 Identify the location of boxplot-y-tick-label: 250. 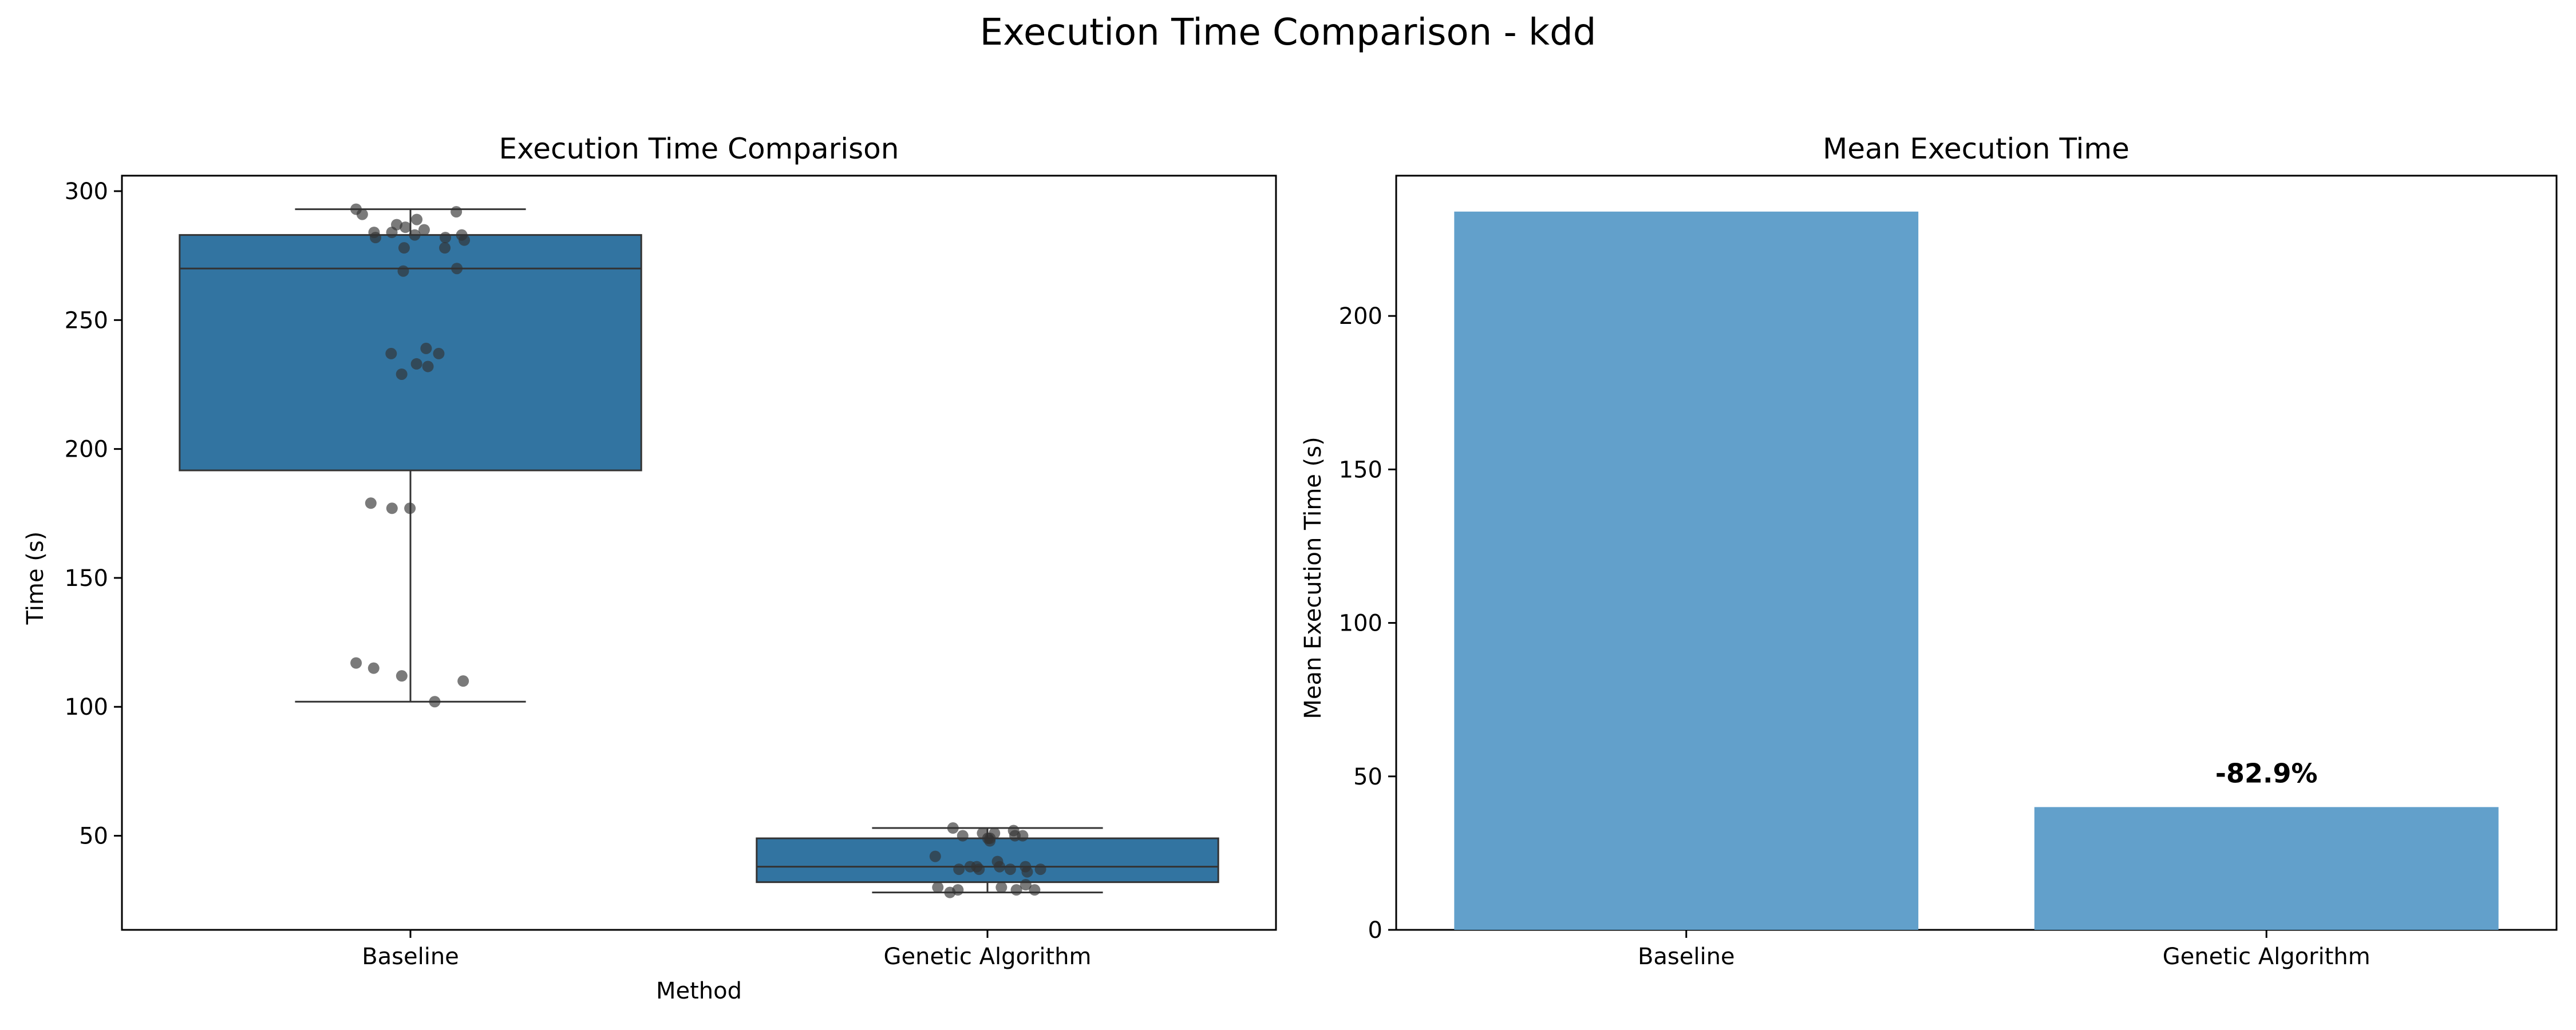
(86, 320).